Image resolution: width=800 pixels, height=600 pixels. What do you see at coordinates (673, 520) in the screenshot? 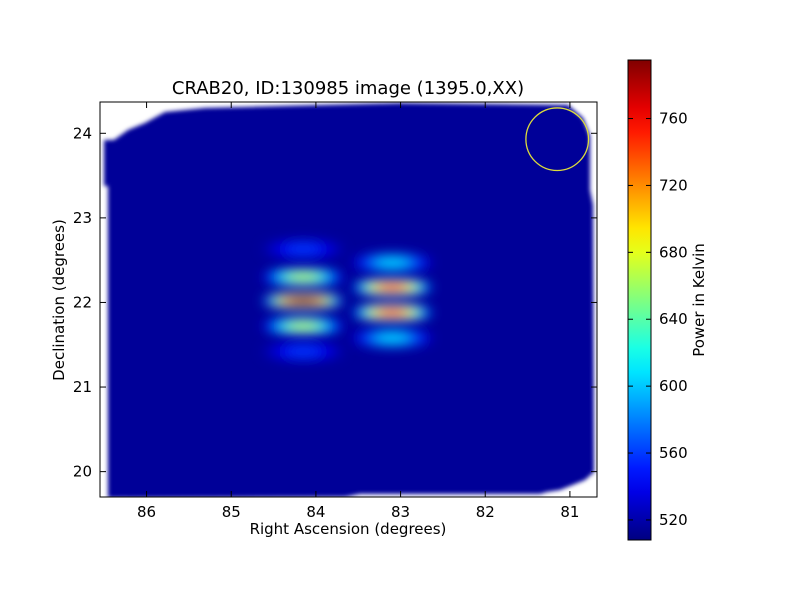
I see `colorbar-tick-label: 520` at bounding box center [673, 520].